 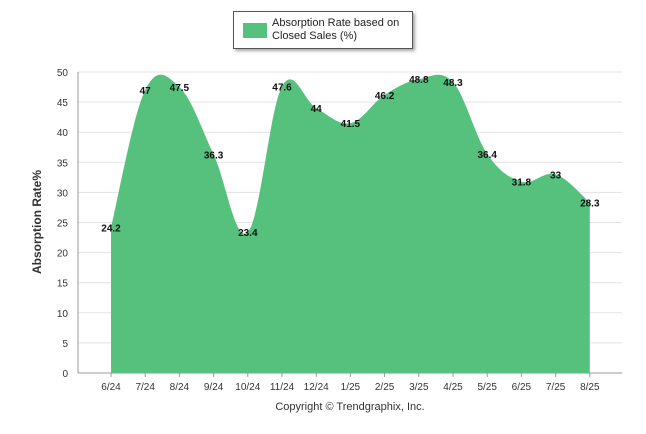 I want to click on data-label: 28.3, so click(x=590, y=204).